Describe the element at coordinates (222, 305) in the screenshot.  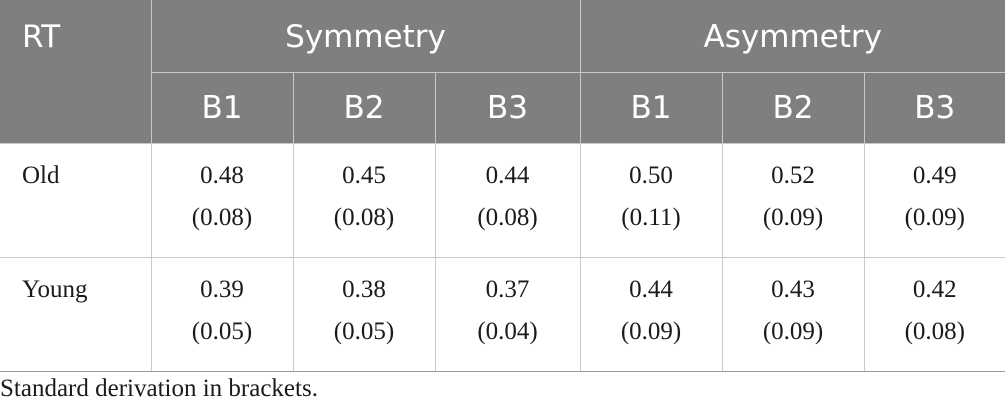
I see `cell-value: 0.39 (0.05)` at that location.